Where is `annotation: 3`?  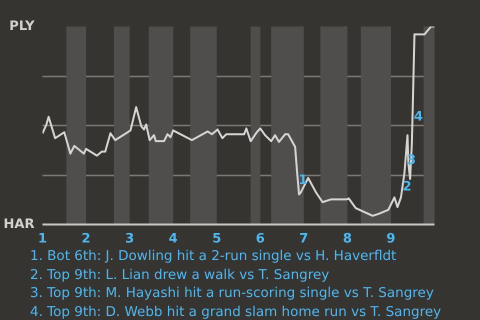 annotation: 3 is located at coordinates (411, 160).